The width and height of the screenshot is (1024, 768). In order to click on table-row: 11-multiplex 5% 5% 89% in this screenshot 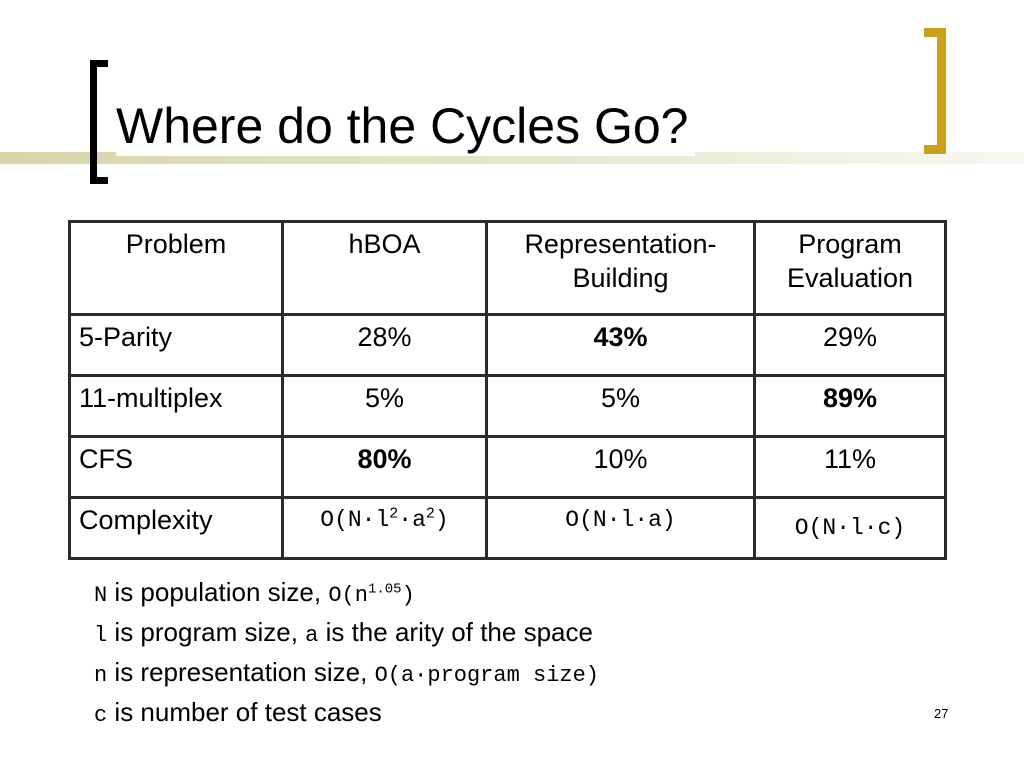, I will do `click(507, 406)`.